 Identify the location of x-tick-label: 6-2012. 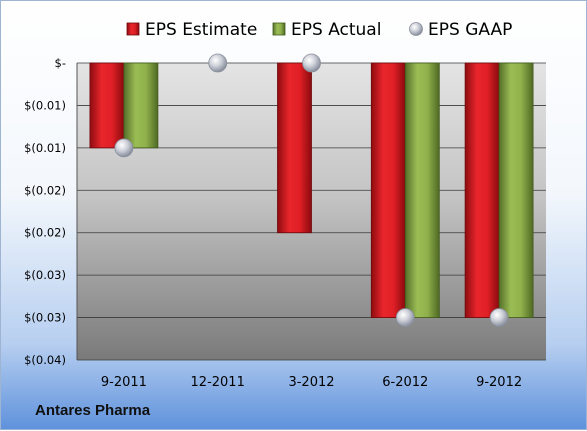
(405, 382).